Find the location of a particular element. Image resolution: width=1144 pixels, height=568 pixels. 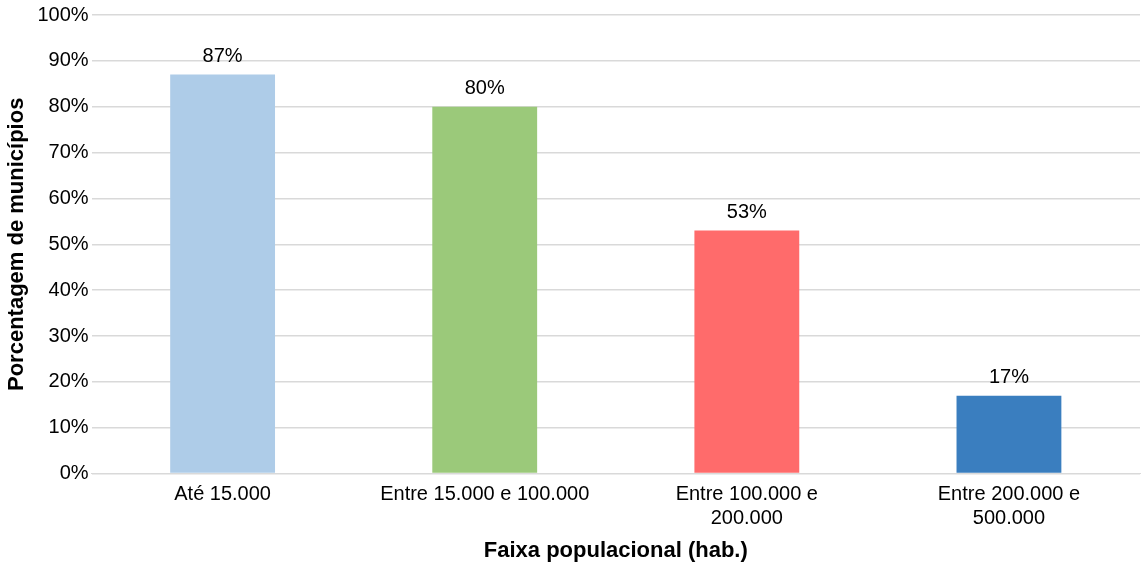

y-tick-label: 90% is located at coordinates (68, 59).